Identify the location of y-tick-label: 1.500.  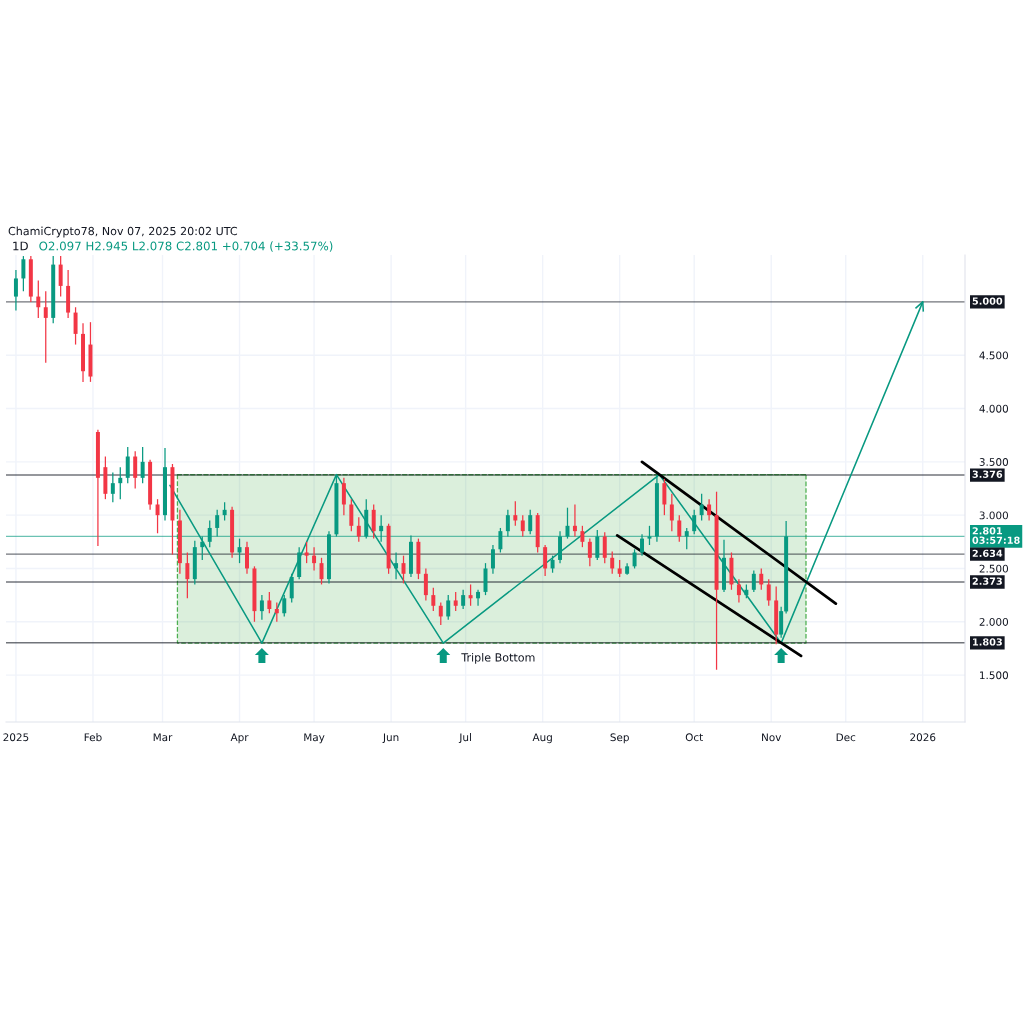
(994, 675).